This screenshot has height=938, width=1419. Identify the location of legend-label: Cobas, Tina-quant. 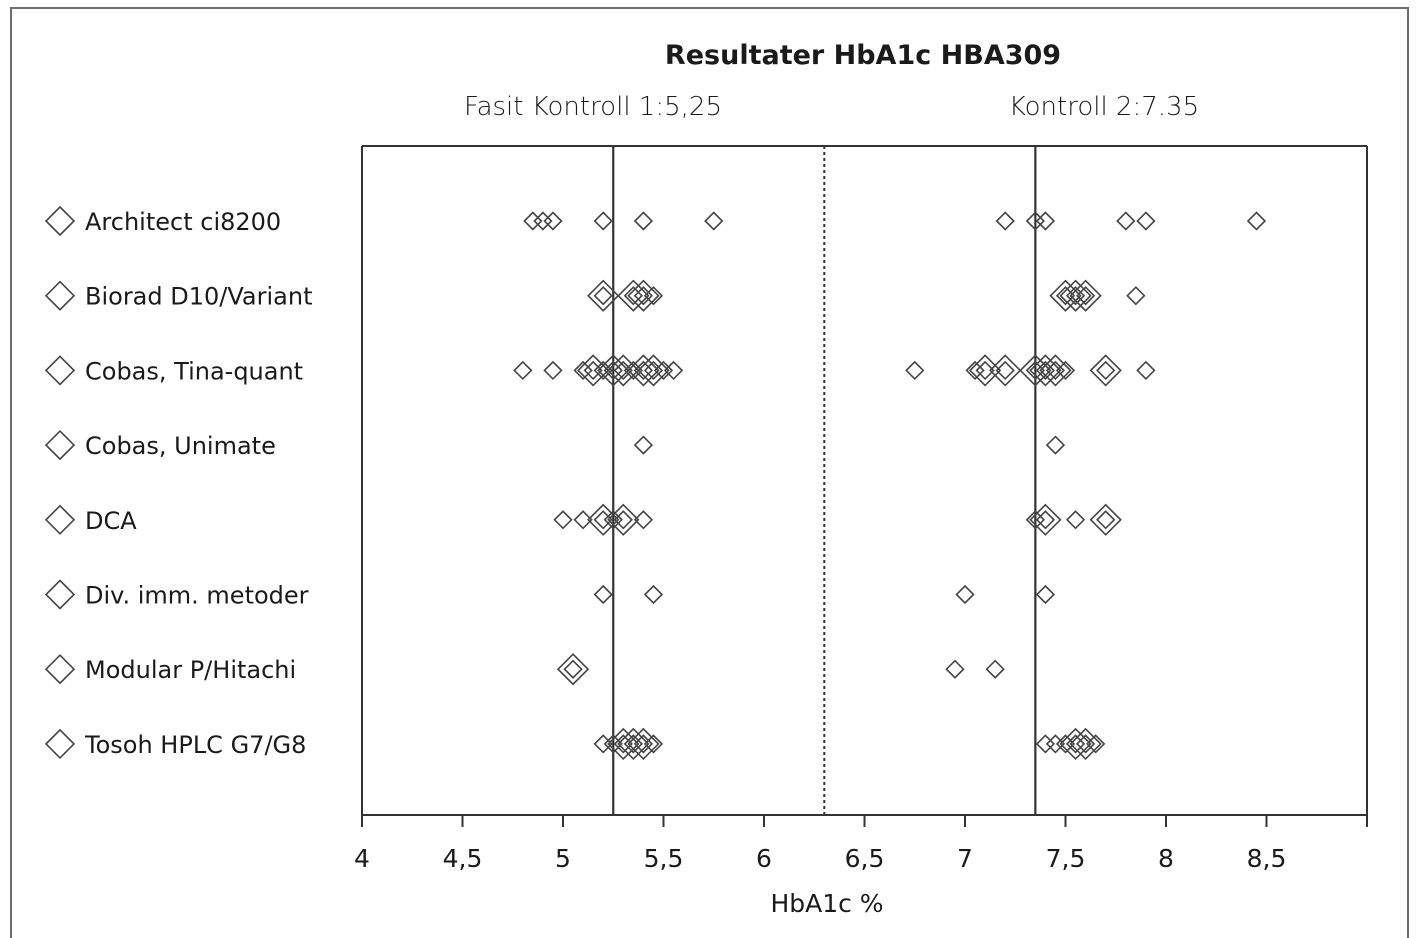
(194, 371).